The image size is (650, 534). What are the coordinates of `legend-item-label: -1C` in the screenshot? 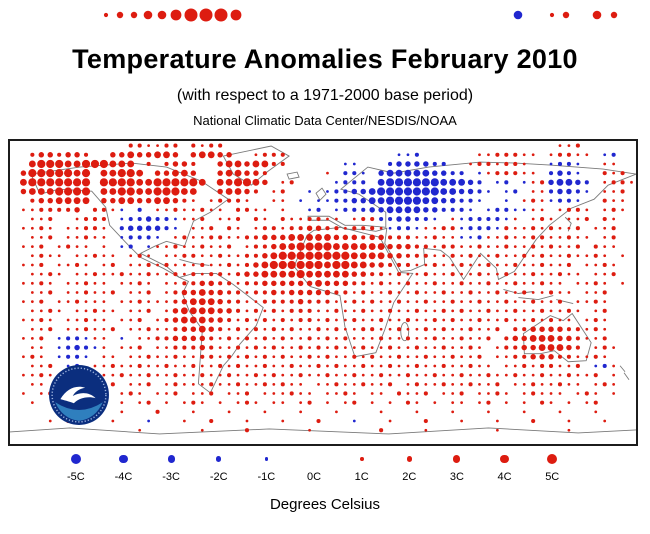 It's located at (266, 477).